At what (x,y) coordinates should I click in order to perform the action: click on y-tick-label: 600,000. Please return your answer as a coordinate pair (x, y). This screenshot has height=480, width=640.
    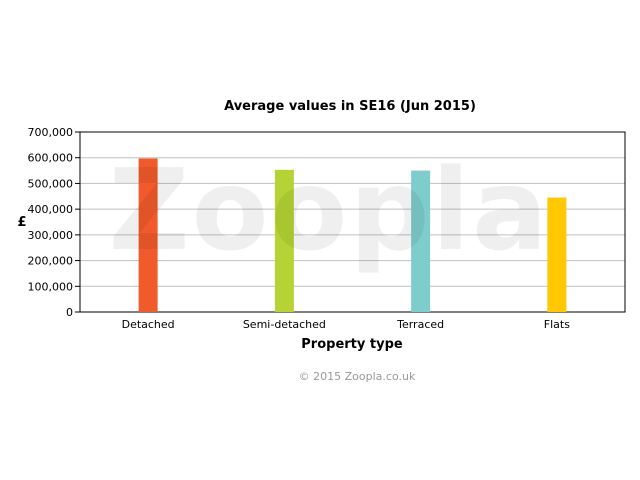
    Looking at the image, I should click on (51, 158).